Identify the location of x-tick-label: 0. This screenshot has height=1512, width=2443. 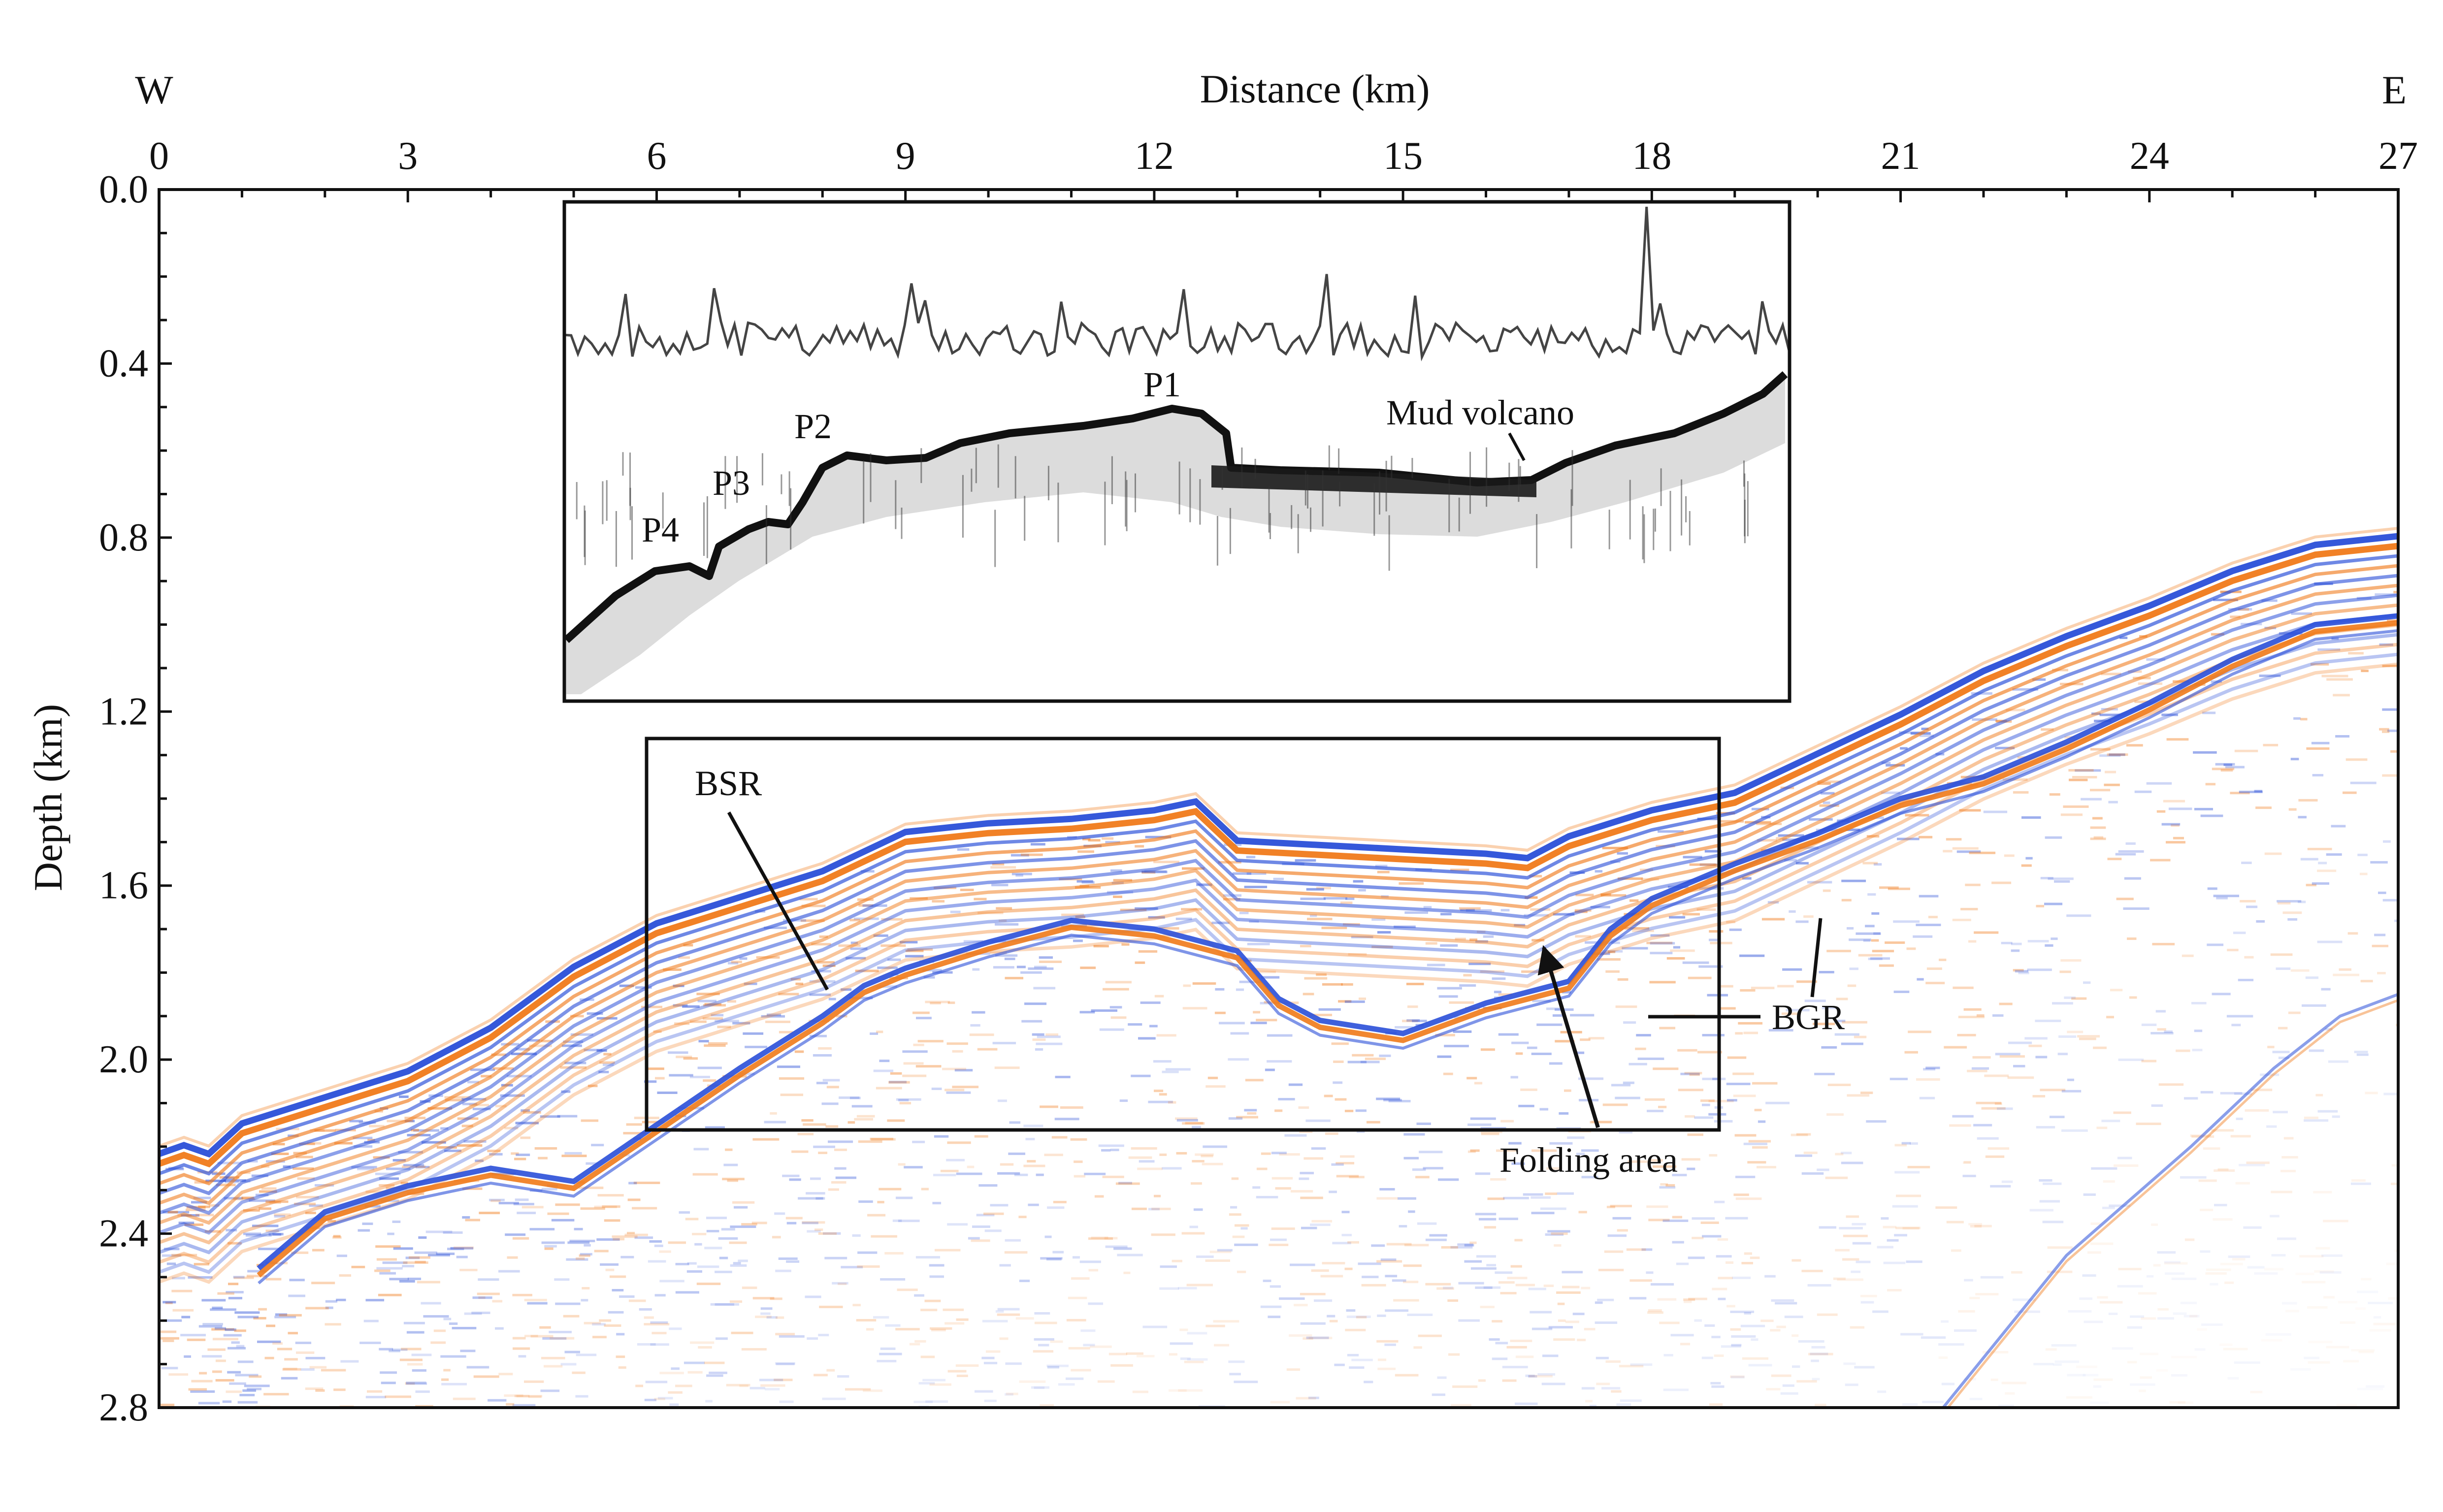
(159, 156).